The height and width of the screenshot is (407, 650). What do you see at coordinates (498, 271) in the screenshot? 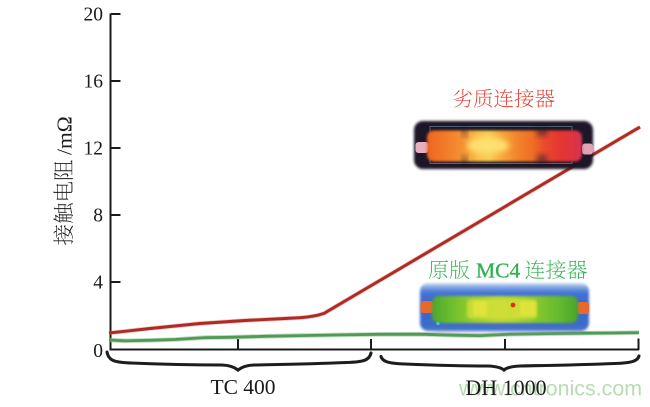
I see `svg-text: MC4` at bounding box center [498, 271].